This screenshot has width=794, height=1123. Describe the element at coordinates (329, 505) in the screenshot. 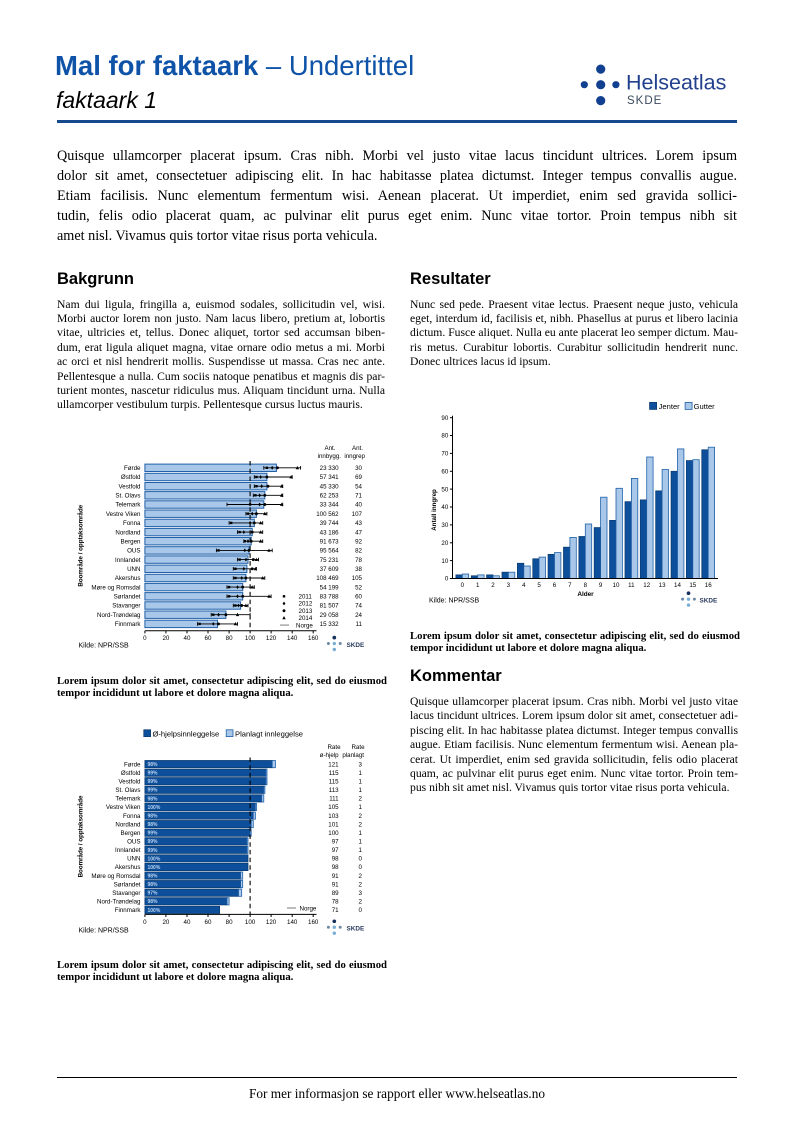

I see `svg-text: 33 344` at that location.